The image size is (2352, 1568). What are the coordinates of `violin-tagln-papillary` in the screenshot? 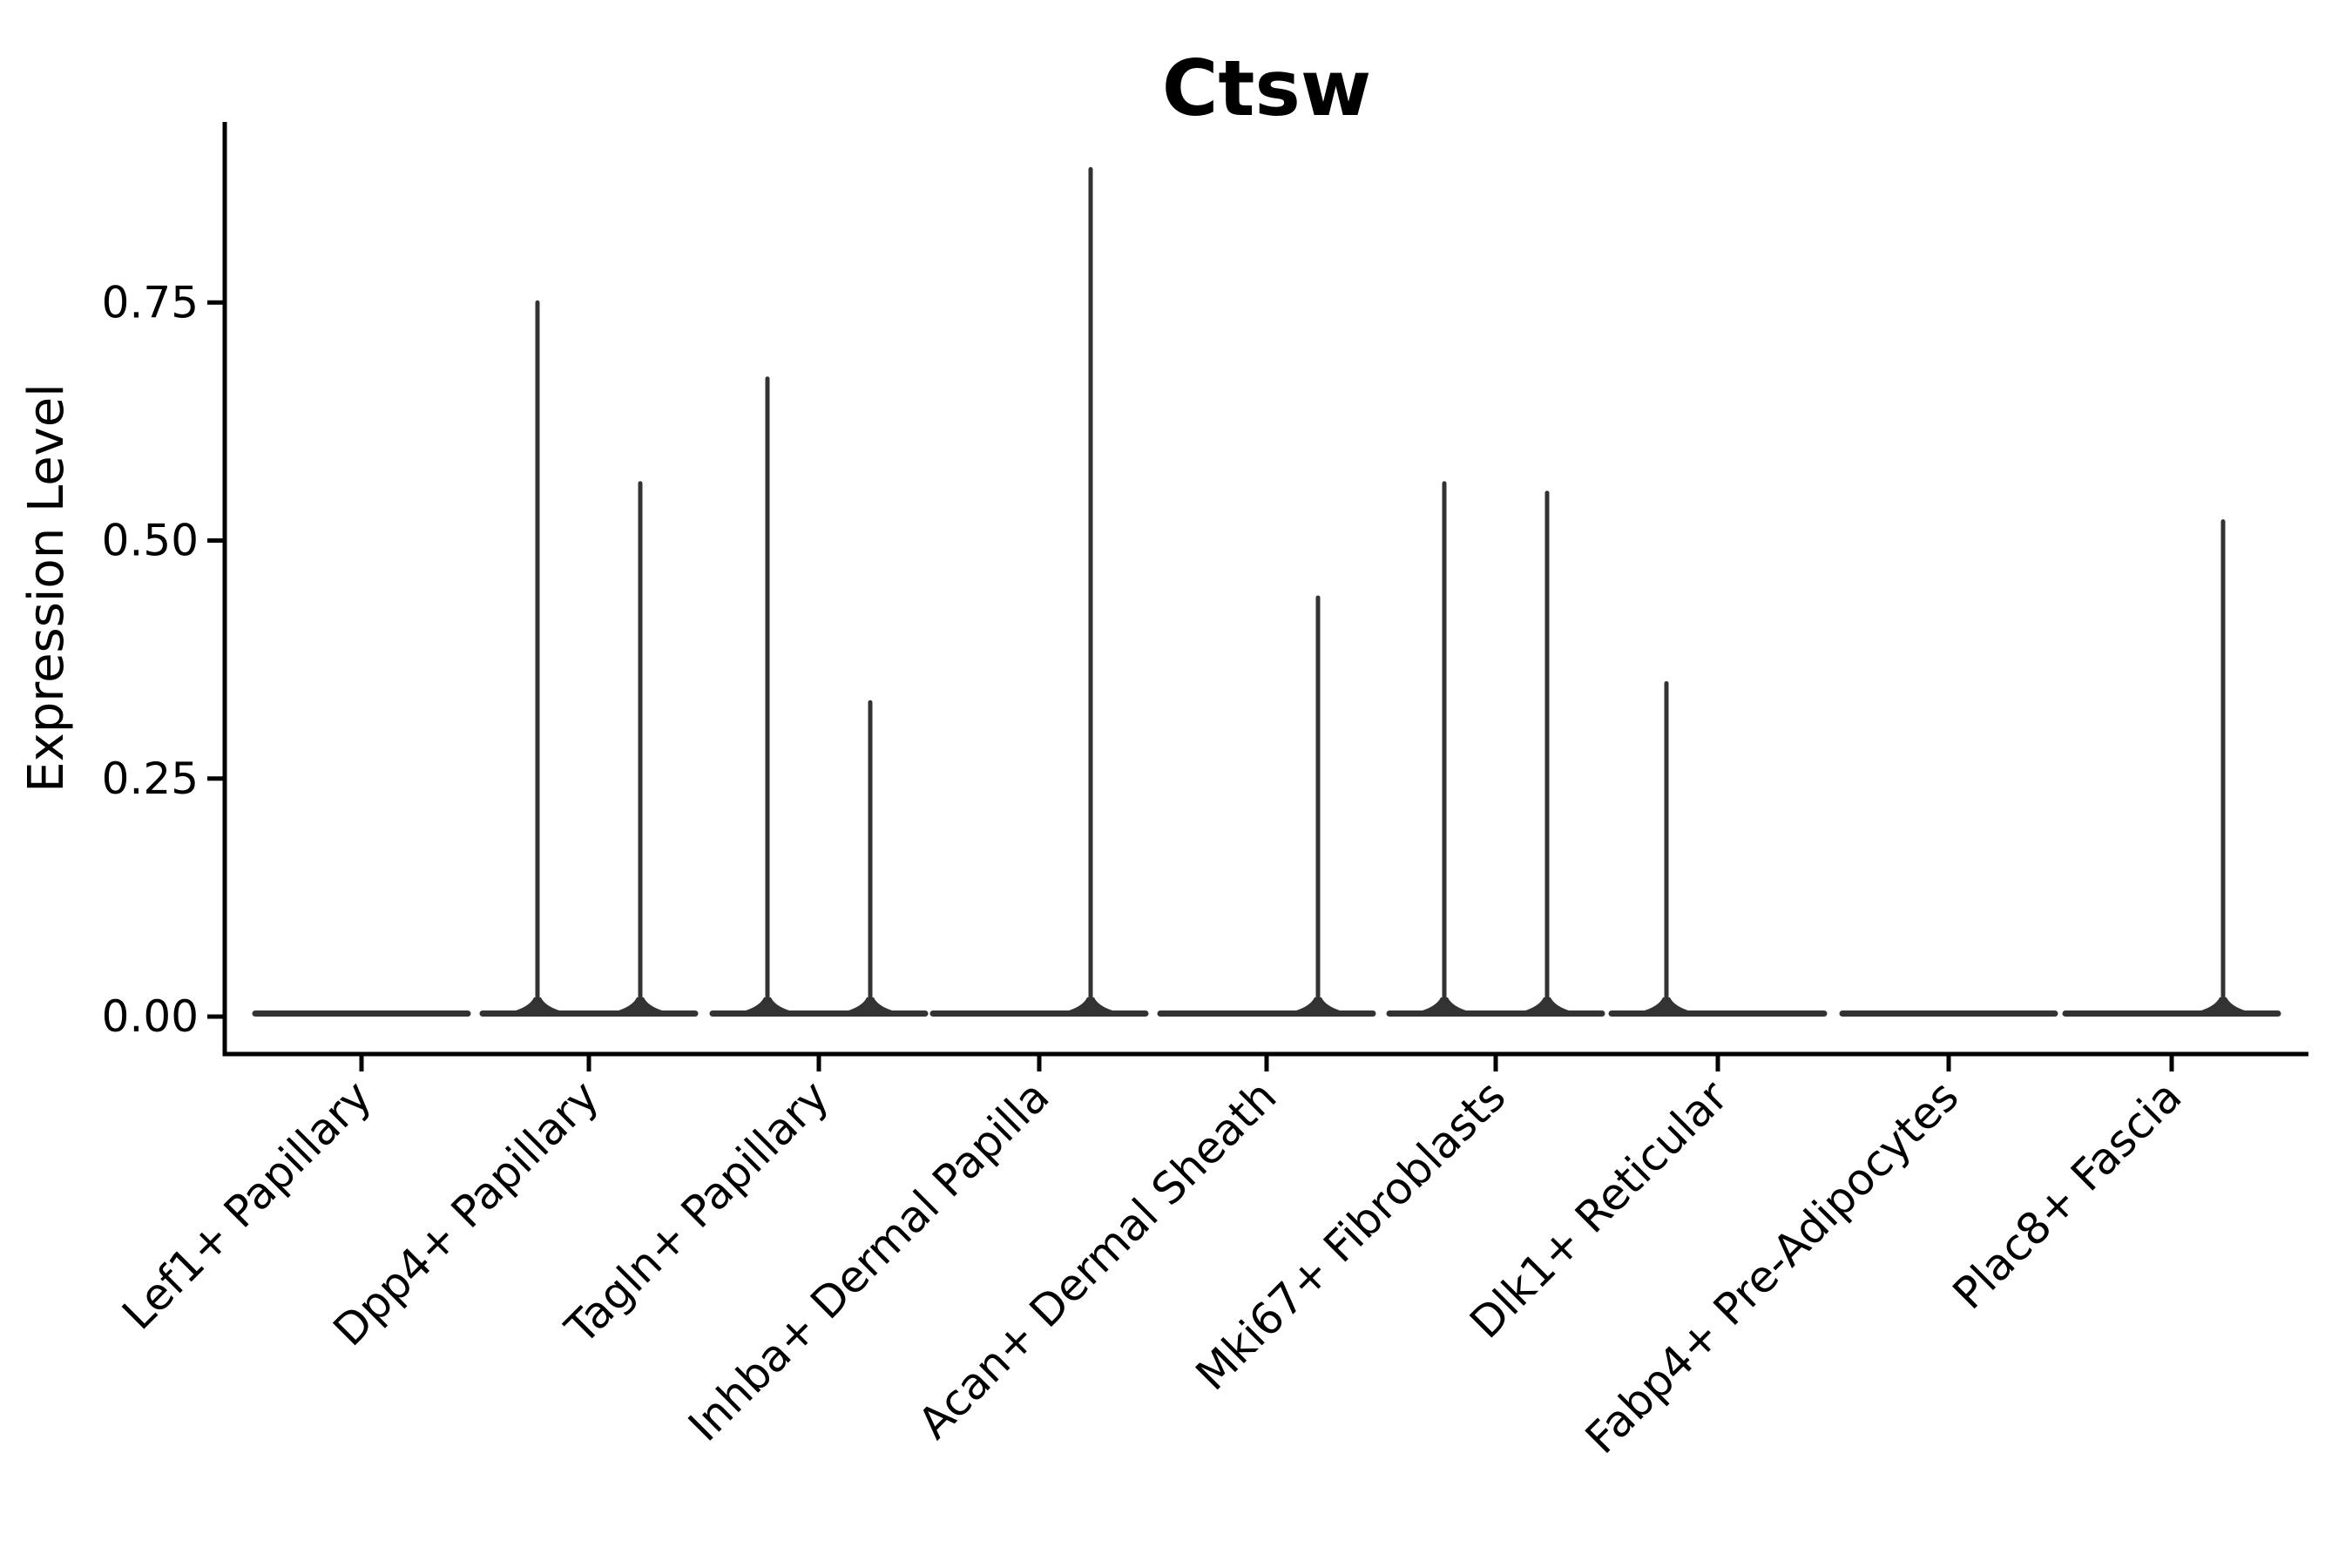 It's located at (819, 697).